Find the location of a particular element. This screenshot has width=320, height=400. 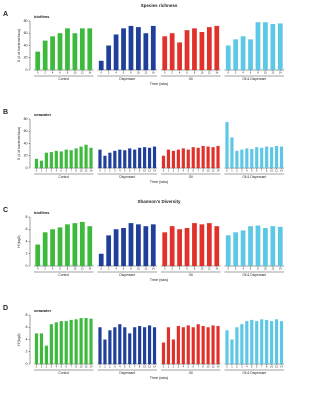

x-tick-label: 5 is located at coordinates (252, 171).